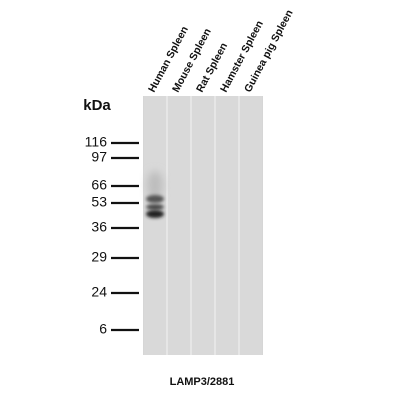 The image size is (400, 412). Describe the element at coordinates (99, 185) in the screenshot. I see `marker-label: 66` at that location.